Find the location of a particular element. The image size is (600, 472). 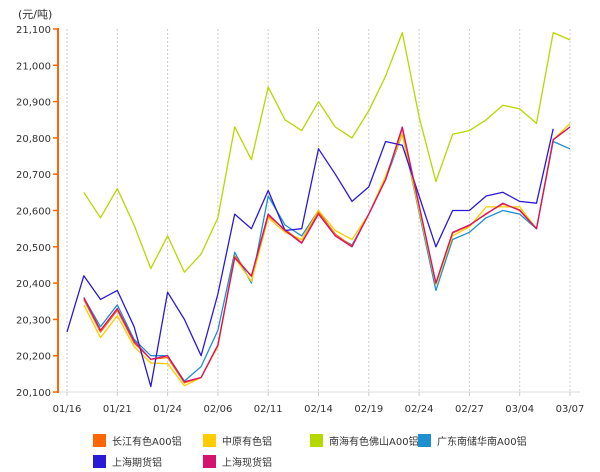

legend-item: 南海有色佛山A00铝 is located at coordinates (364, 440).